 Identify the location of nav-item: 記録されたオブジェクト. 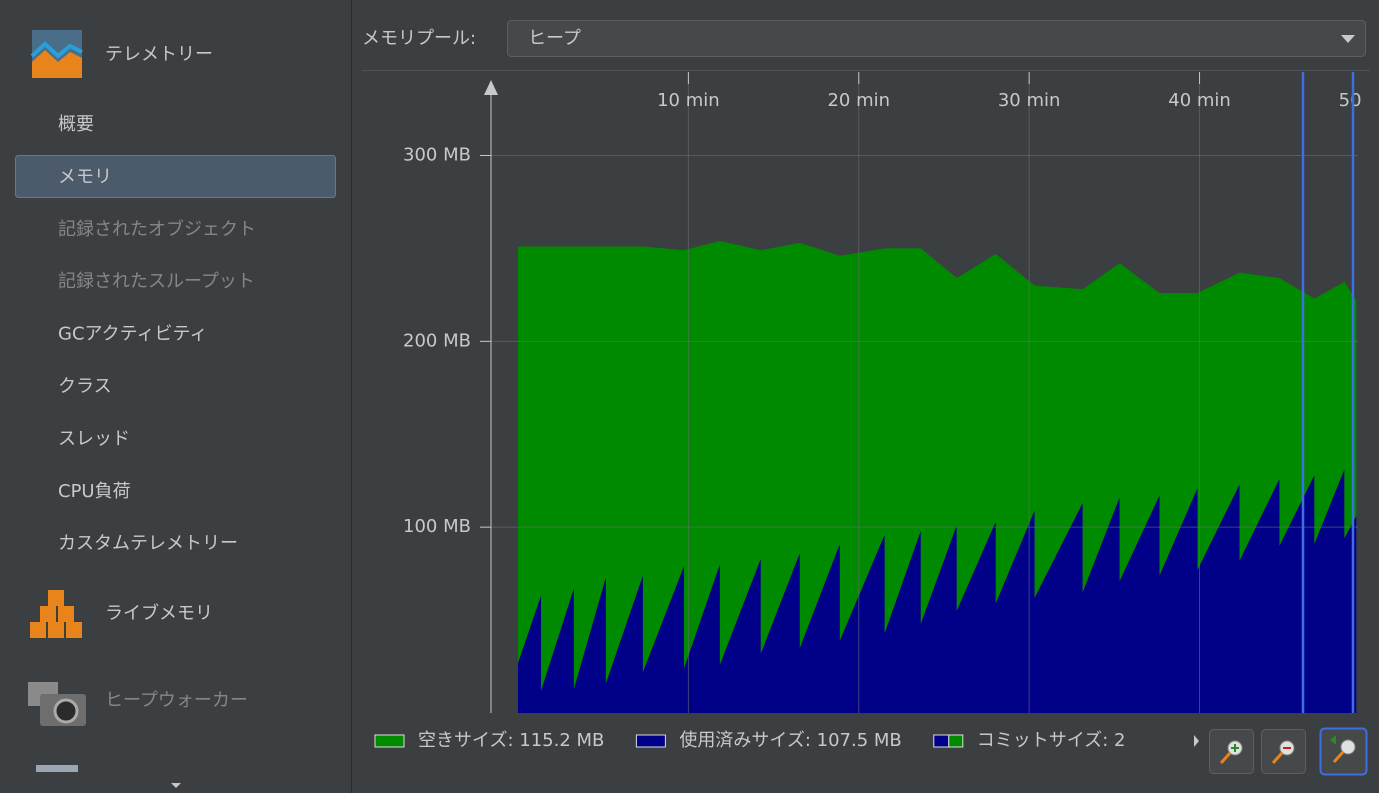
(157, 229).